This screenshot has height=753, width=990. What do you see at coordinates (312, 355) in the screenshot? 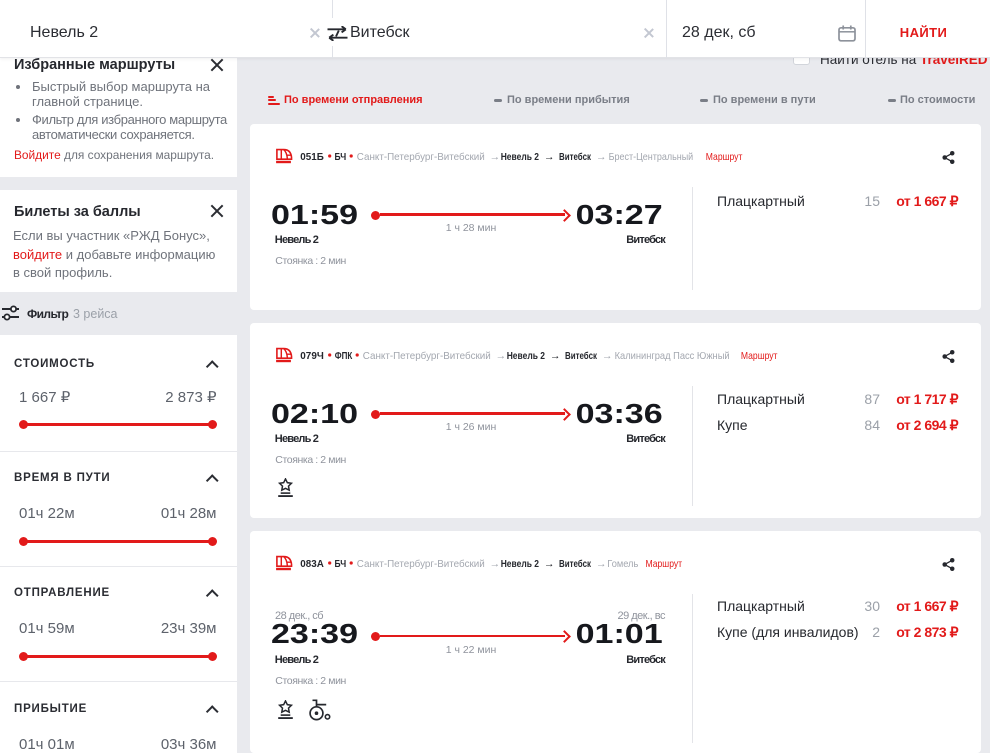
I see `svg-text: 079Ч` at bounding box center [312, 355].